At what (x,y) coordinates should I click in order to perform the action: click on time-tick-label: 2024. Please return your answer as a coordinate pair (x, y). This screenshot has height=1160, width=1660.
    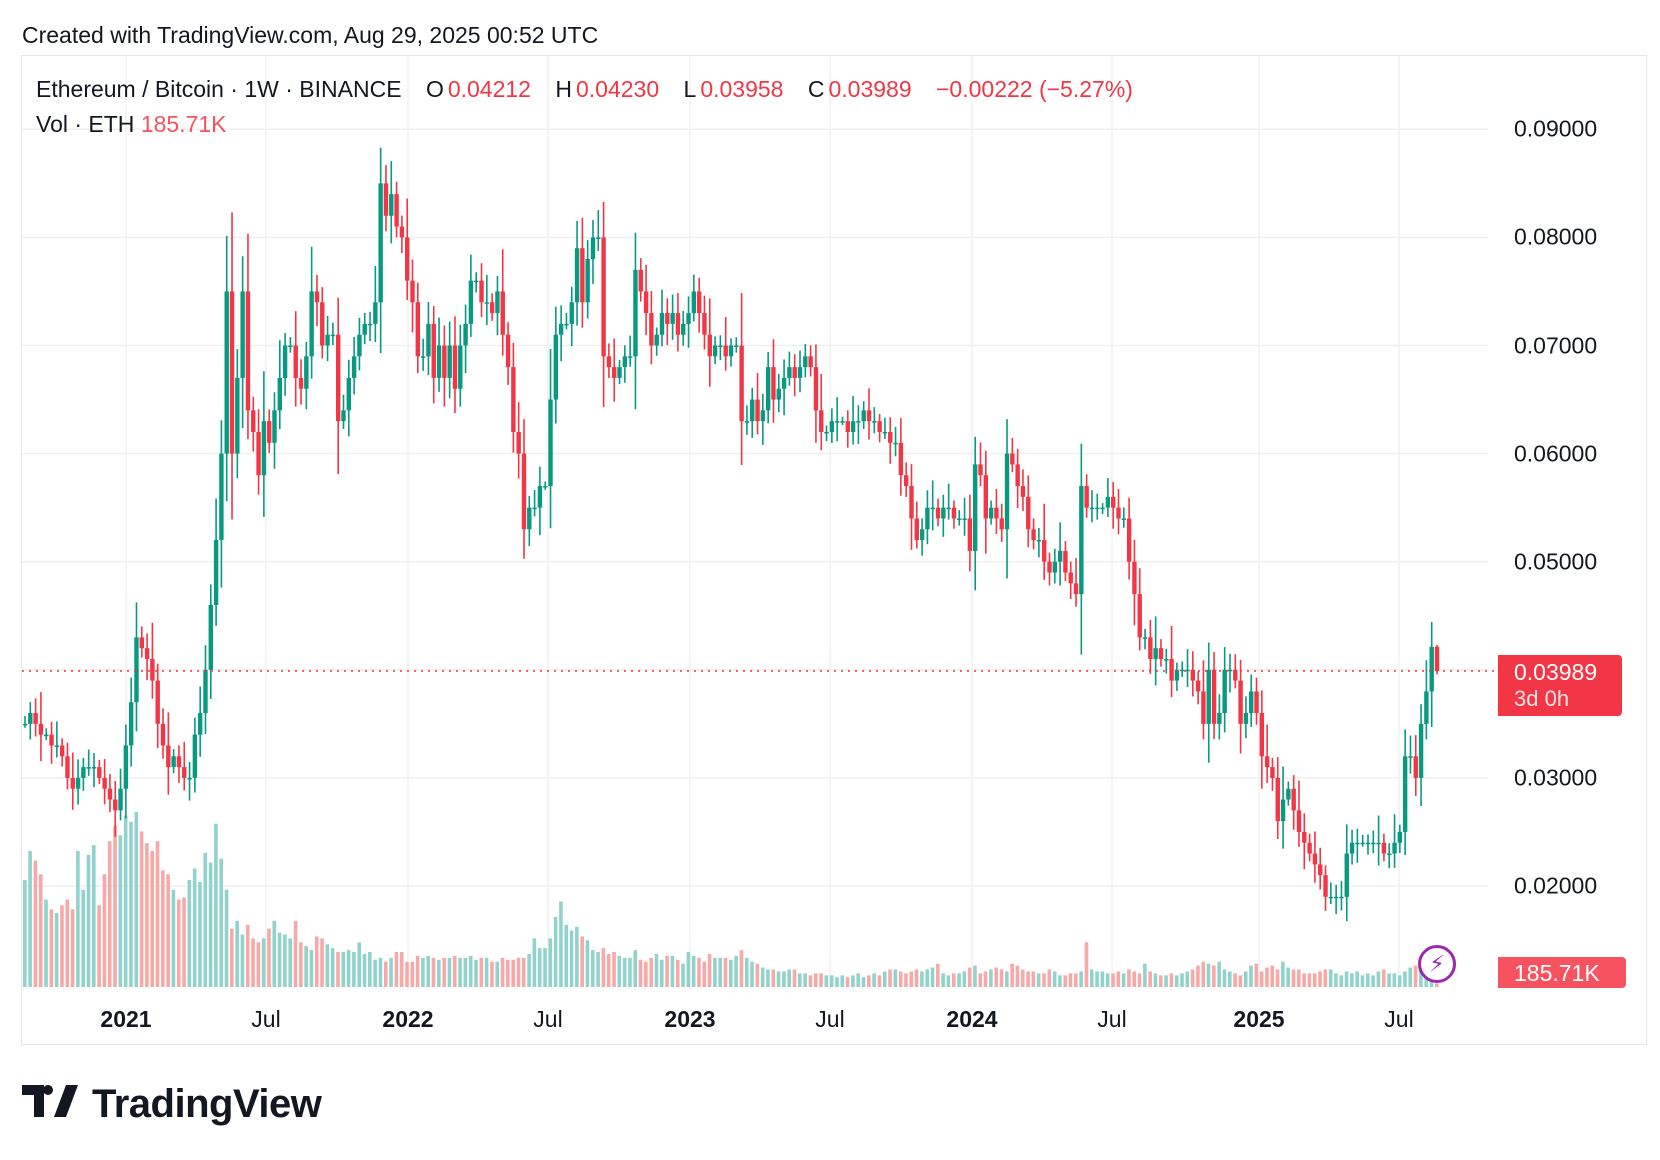
    Looking at the image, I should click on (972, 1019).